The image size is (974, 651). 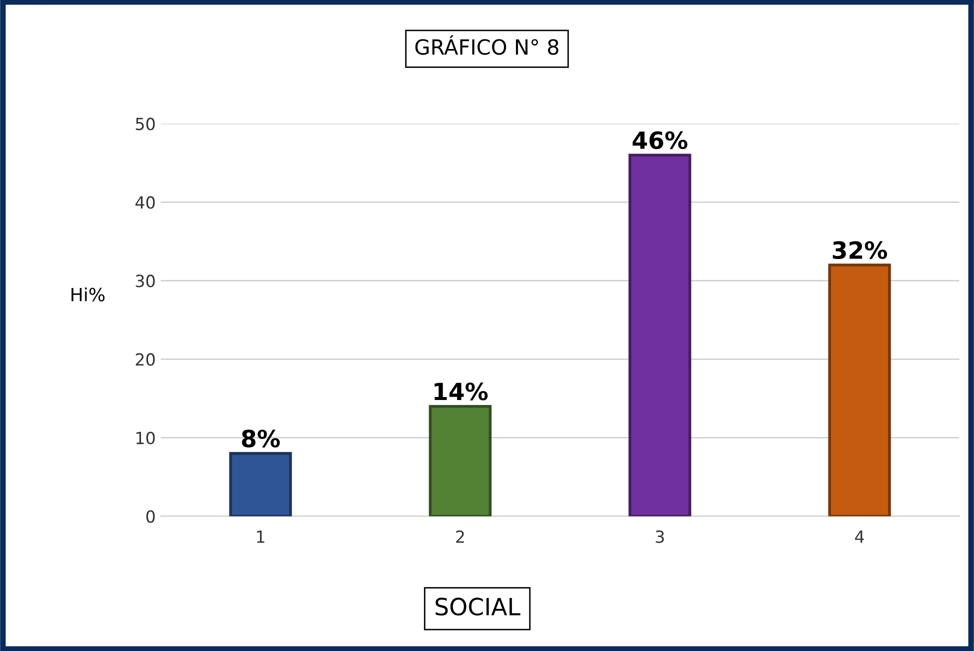 What do you see at coordinates (486, 45) in the screenshot?
I see `chart-title: GRÁFICO N° 8` at bounding box center [486, 45].